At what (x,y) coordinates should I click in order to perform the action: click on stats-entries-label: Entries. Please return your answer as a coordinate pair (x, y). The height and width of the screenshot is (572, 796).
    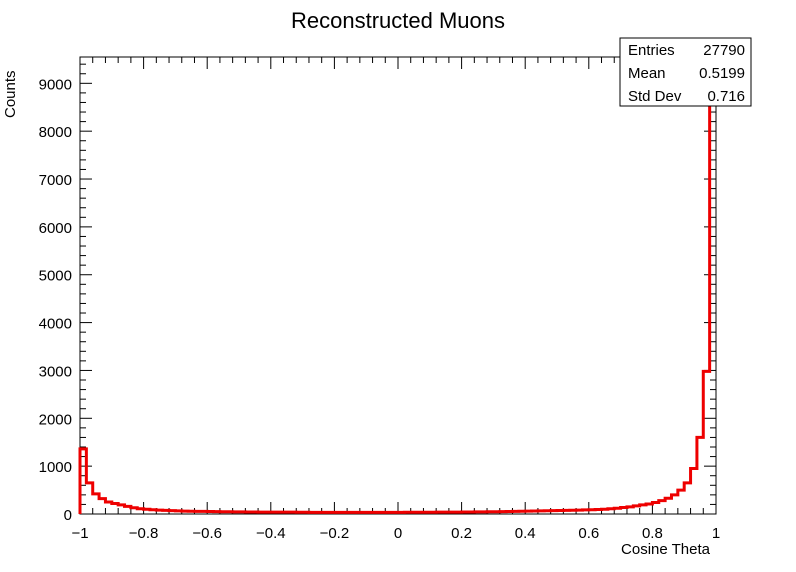
    Looking at the image, I should click on (651, 50).